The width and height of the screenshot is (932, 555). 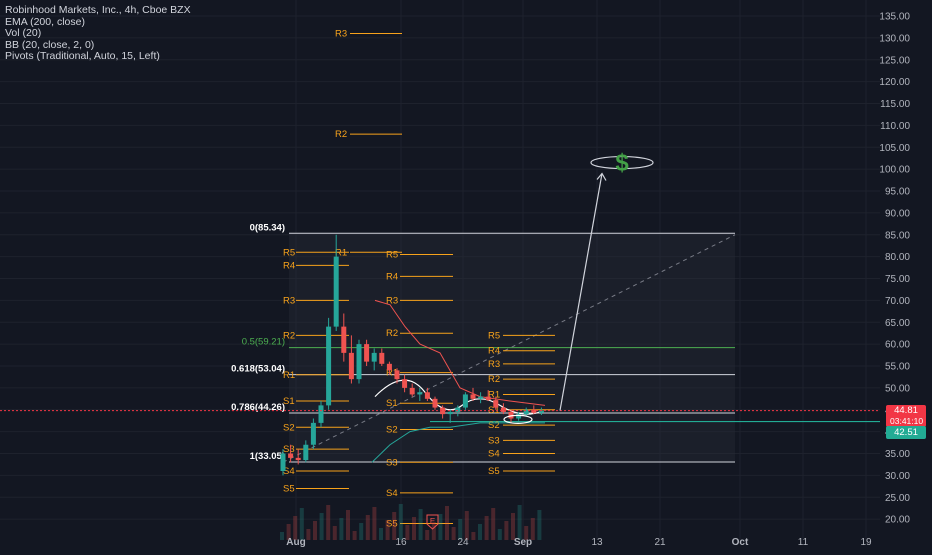 I want to click on fib-level-label: 0.618(53.04), so click(x=258, y=369).